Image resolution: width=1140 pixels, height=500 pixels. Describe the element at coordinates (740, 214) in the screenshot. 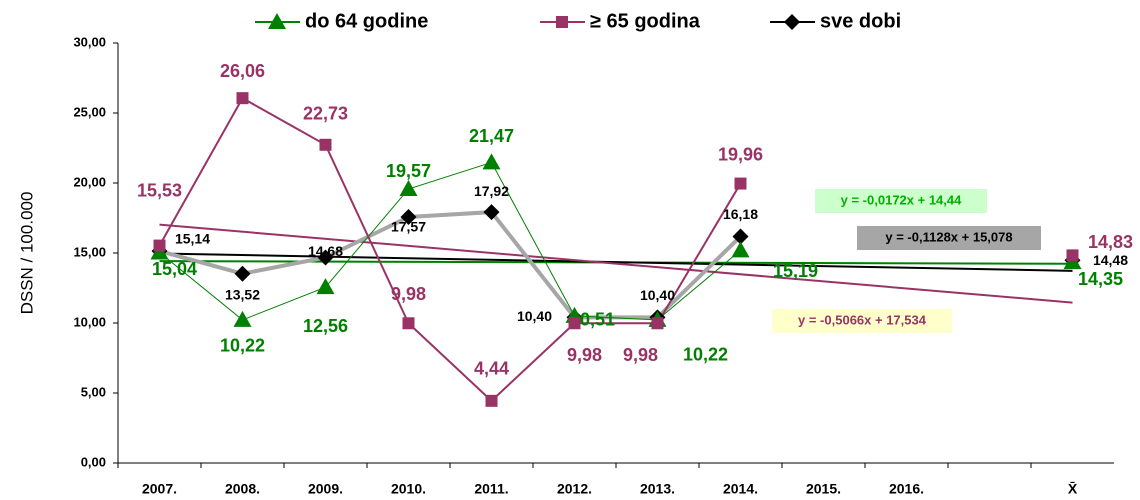

I see `data-label: 16,18` at that location.